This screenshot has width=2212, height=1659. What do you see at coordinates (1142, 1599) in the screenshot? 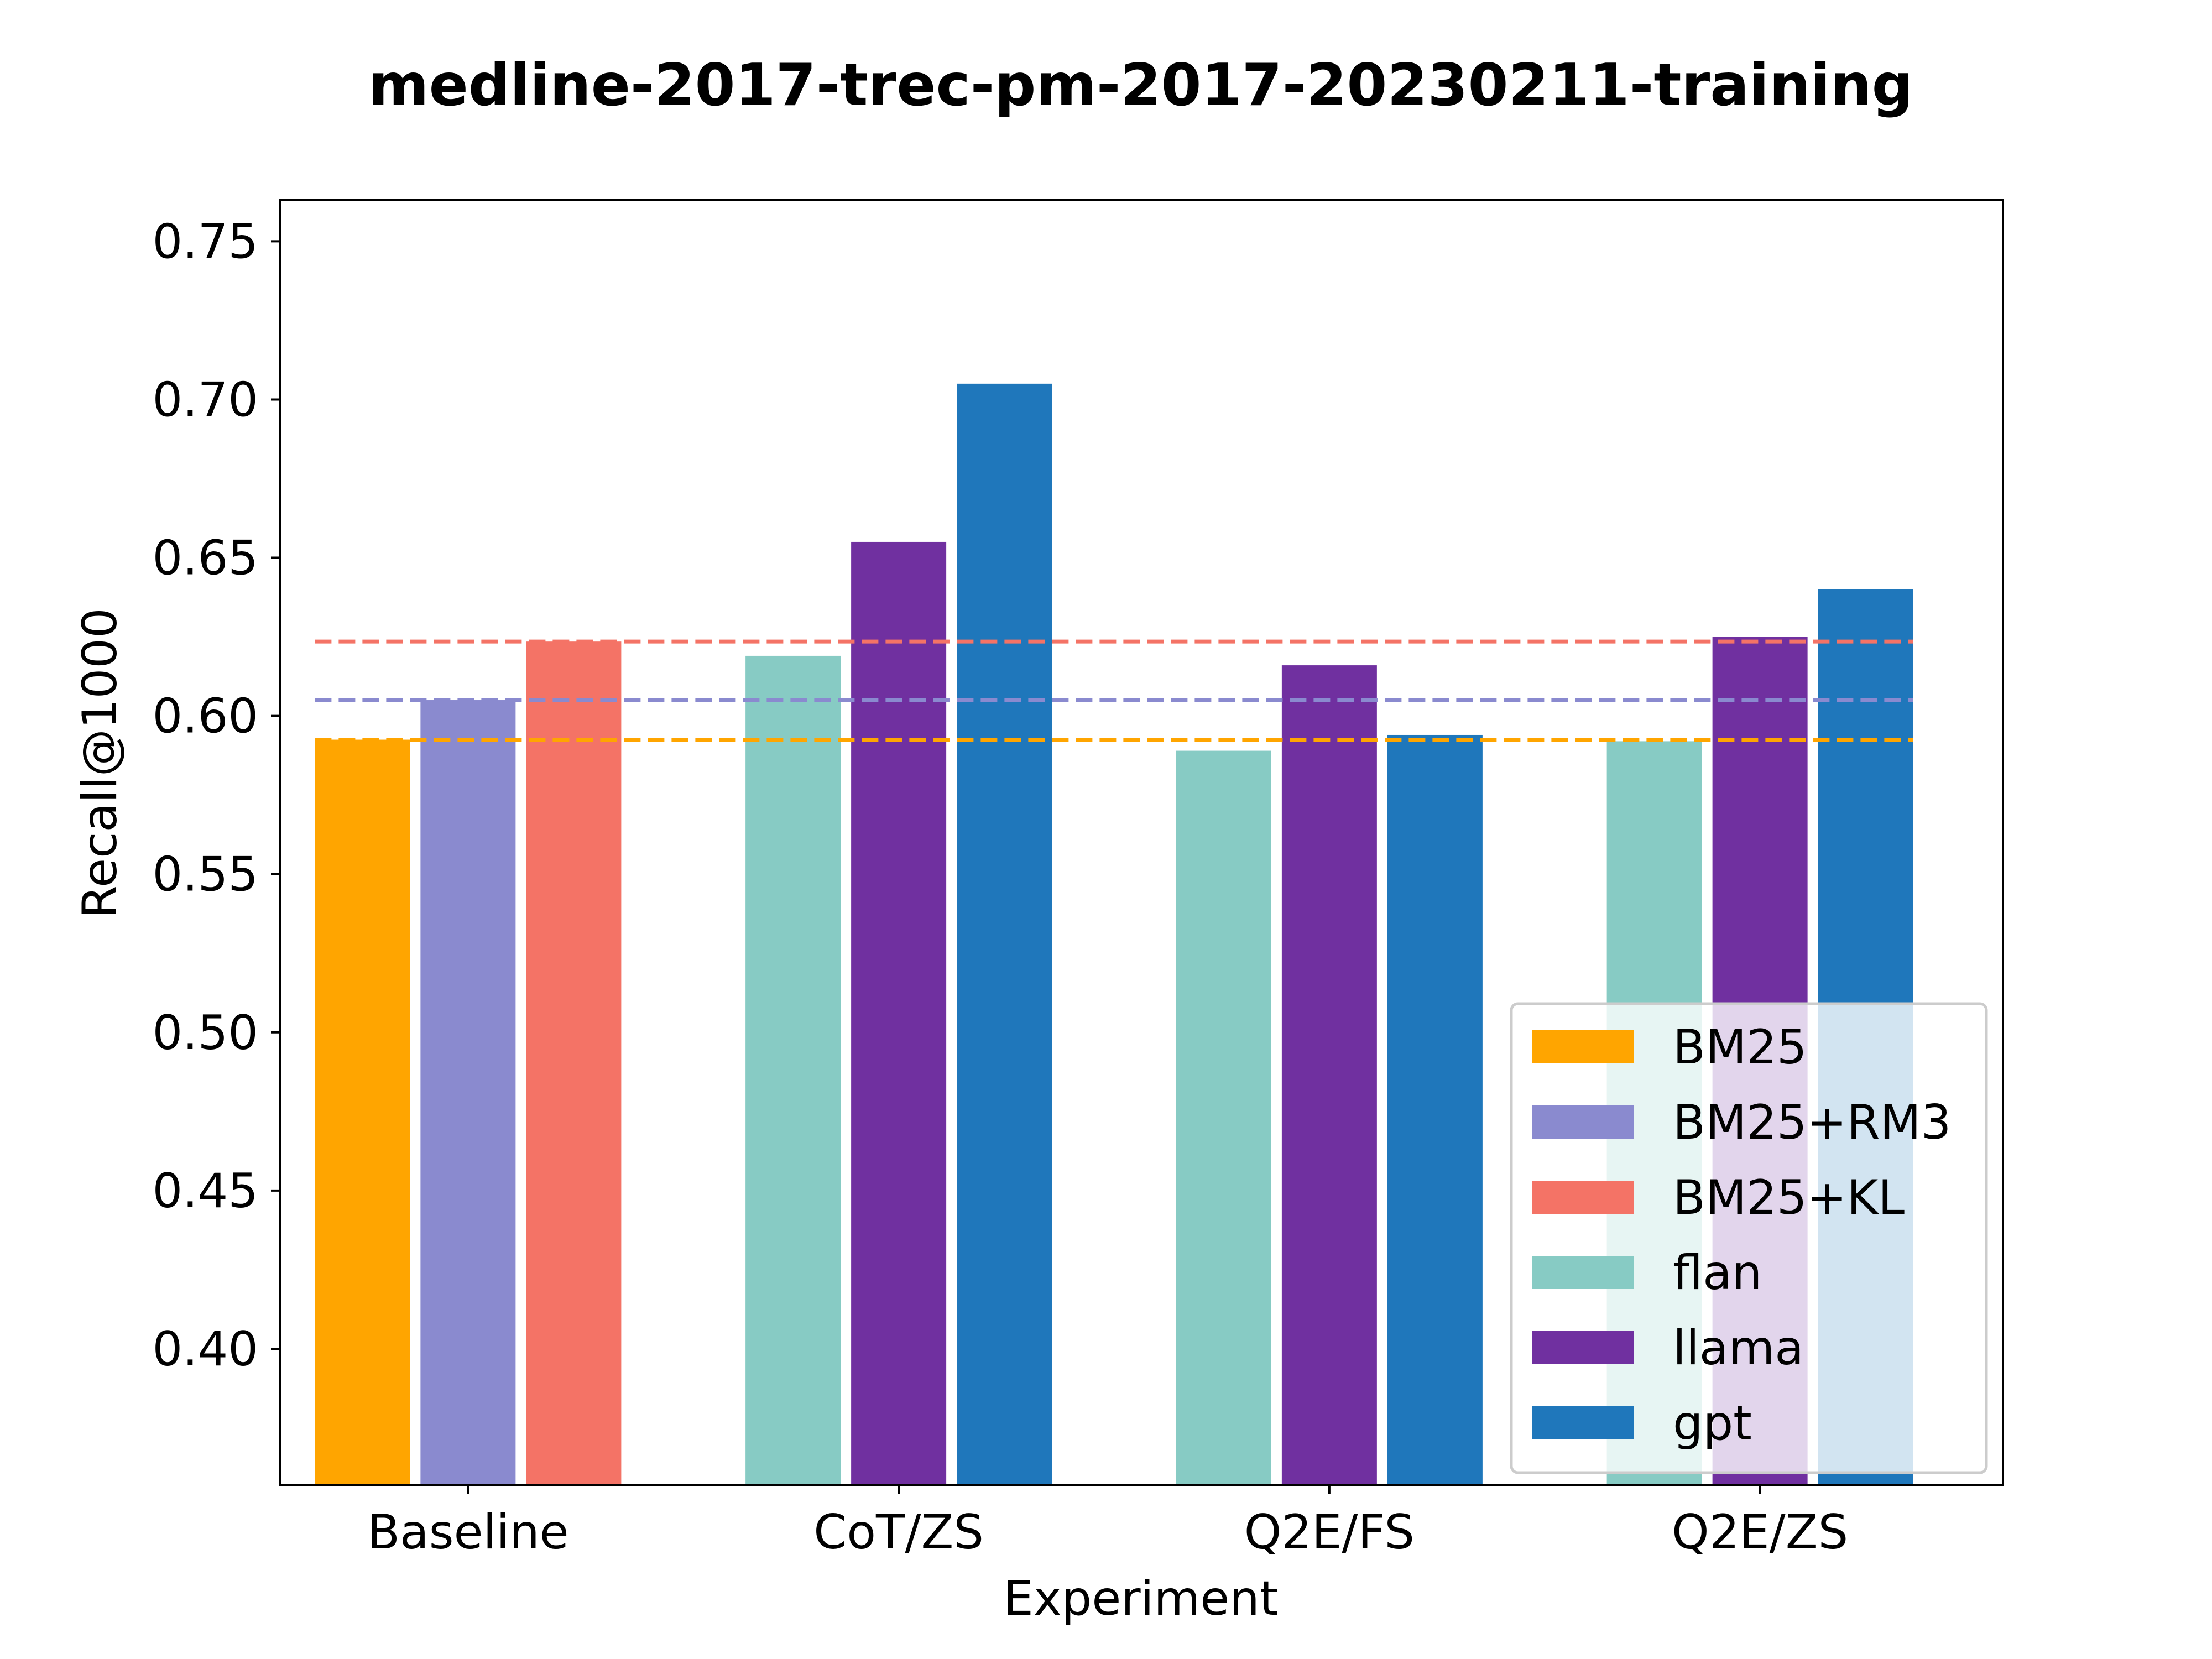
I see `x-axis-label: Experiment` at bounding box center [1142, 1599].